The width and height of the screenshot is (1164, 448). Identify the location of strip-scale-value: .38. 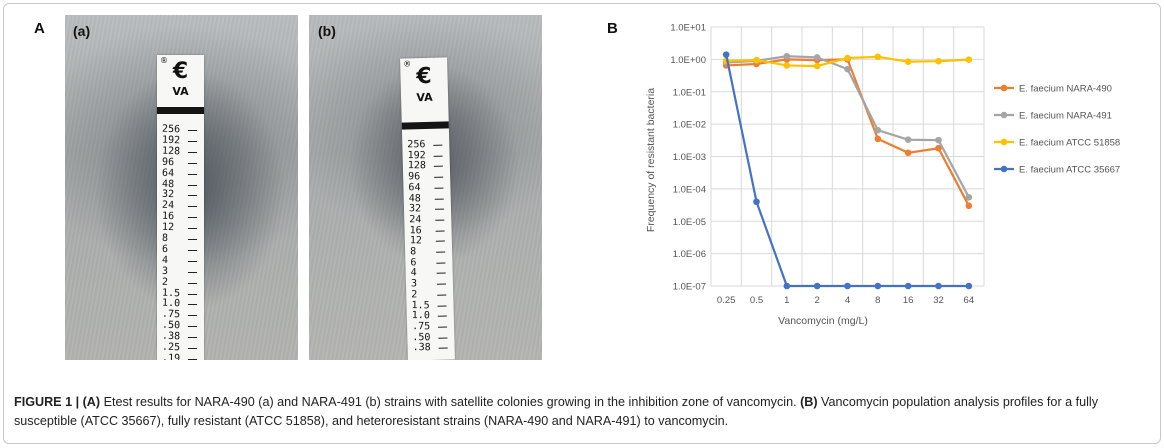
(421, 348).